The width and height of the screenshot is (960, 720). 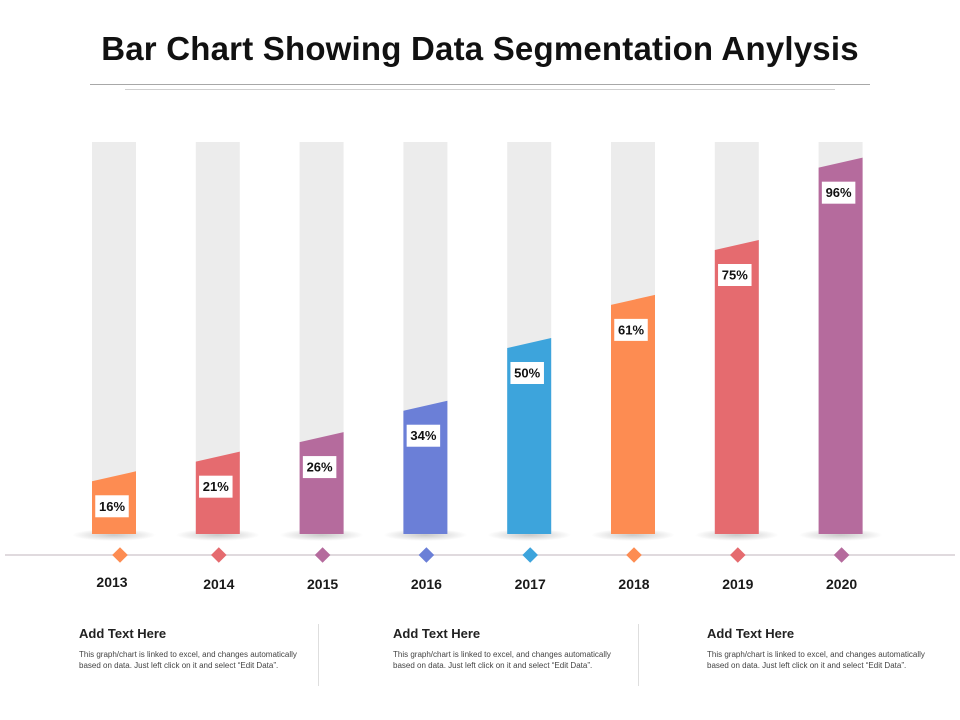 What do you see at coordinates (218, 584) in the screenshot?
I see `year-label: 2014` at bounding box center [218, 584].